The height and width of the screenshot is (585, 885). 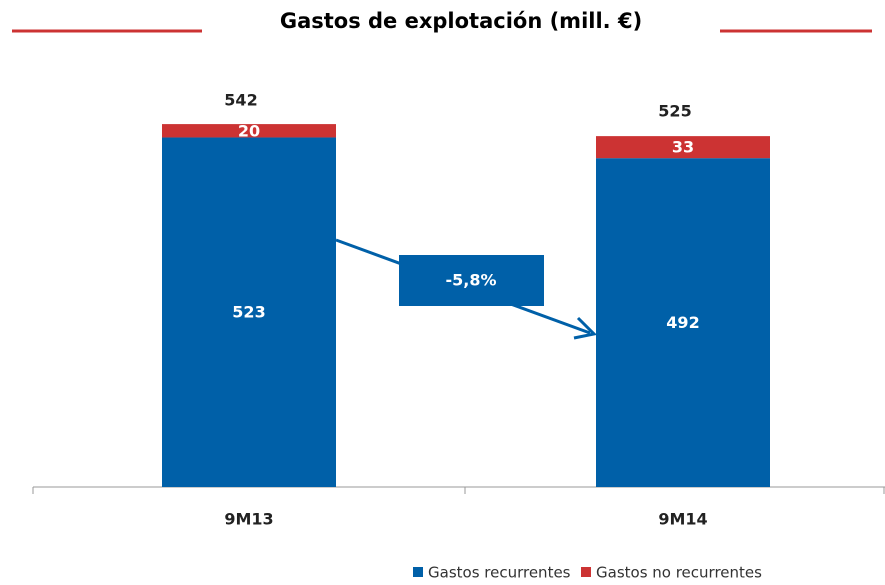 I want to click on x-tick-label: 9M14, so click(x=682, y=519).